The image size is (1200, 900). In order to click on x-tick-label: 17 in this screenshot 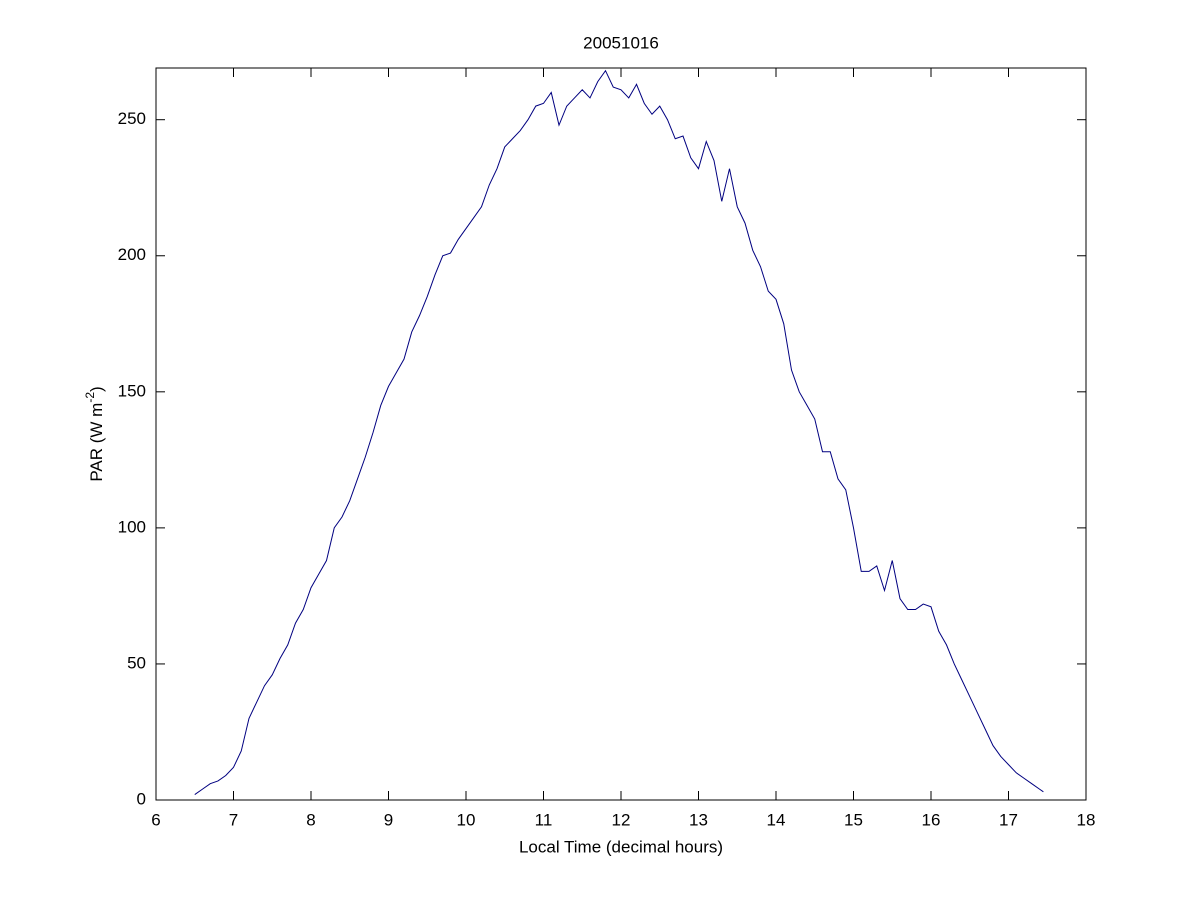, I will do `click(1008, 819)`.